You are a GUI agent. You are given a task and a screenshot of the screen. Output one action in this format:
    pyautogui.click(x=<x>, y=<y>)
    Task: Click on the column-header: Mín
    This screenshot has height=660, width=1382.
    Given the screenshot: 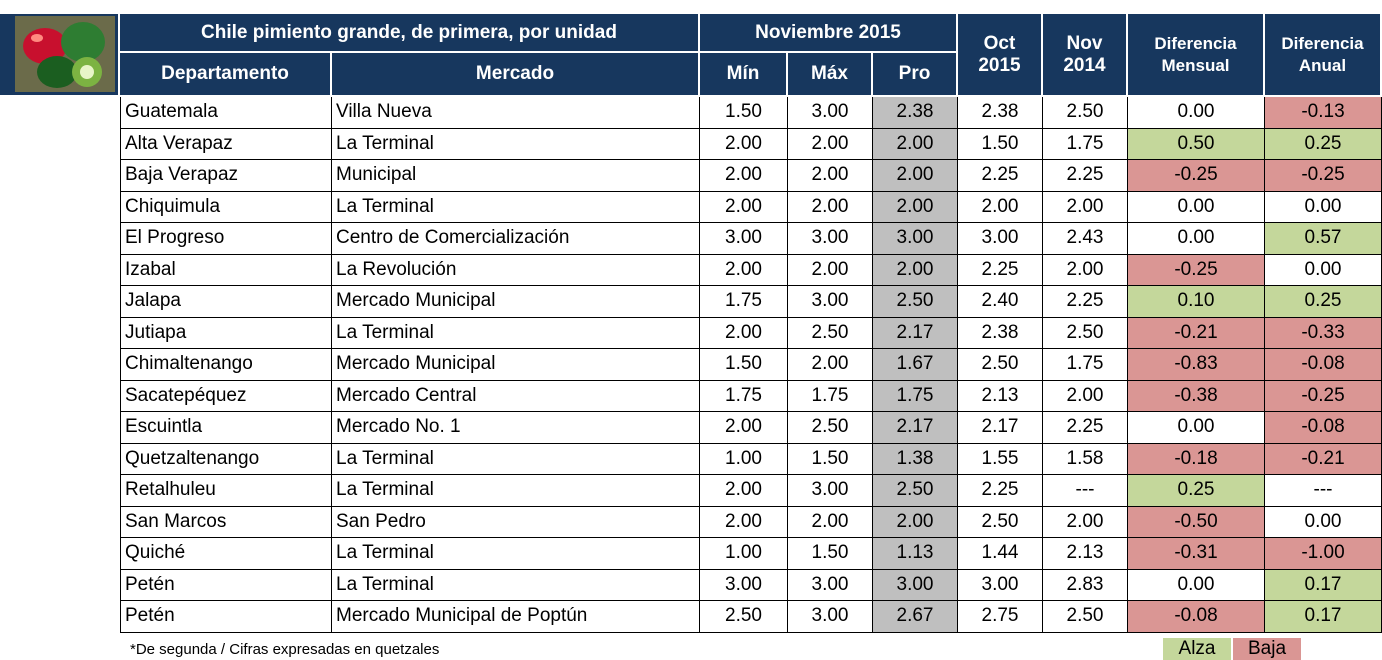 What is the action you would take?
    pyautogui.click(x=744, y=74)
    